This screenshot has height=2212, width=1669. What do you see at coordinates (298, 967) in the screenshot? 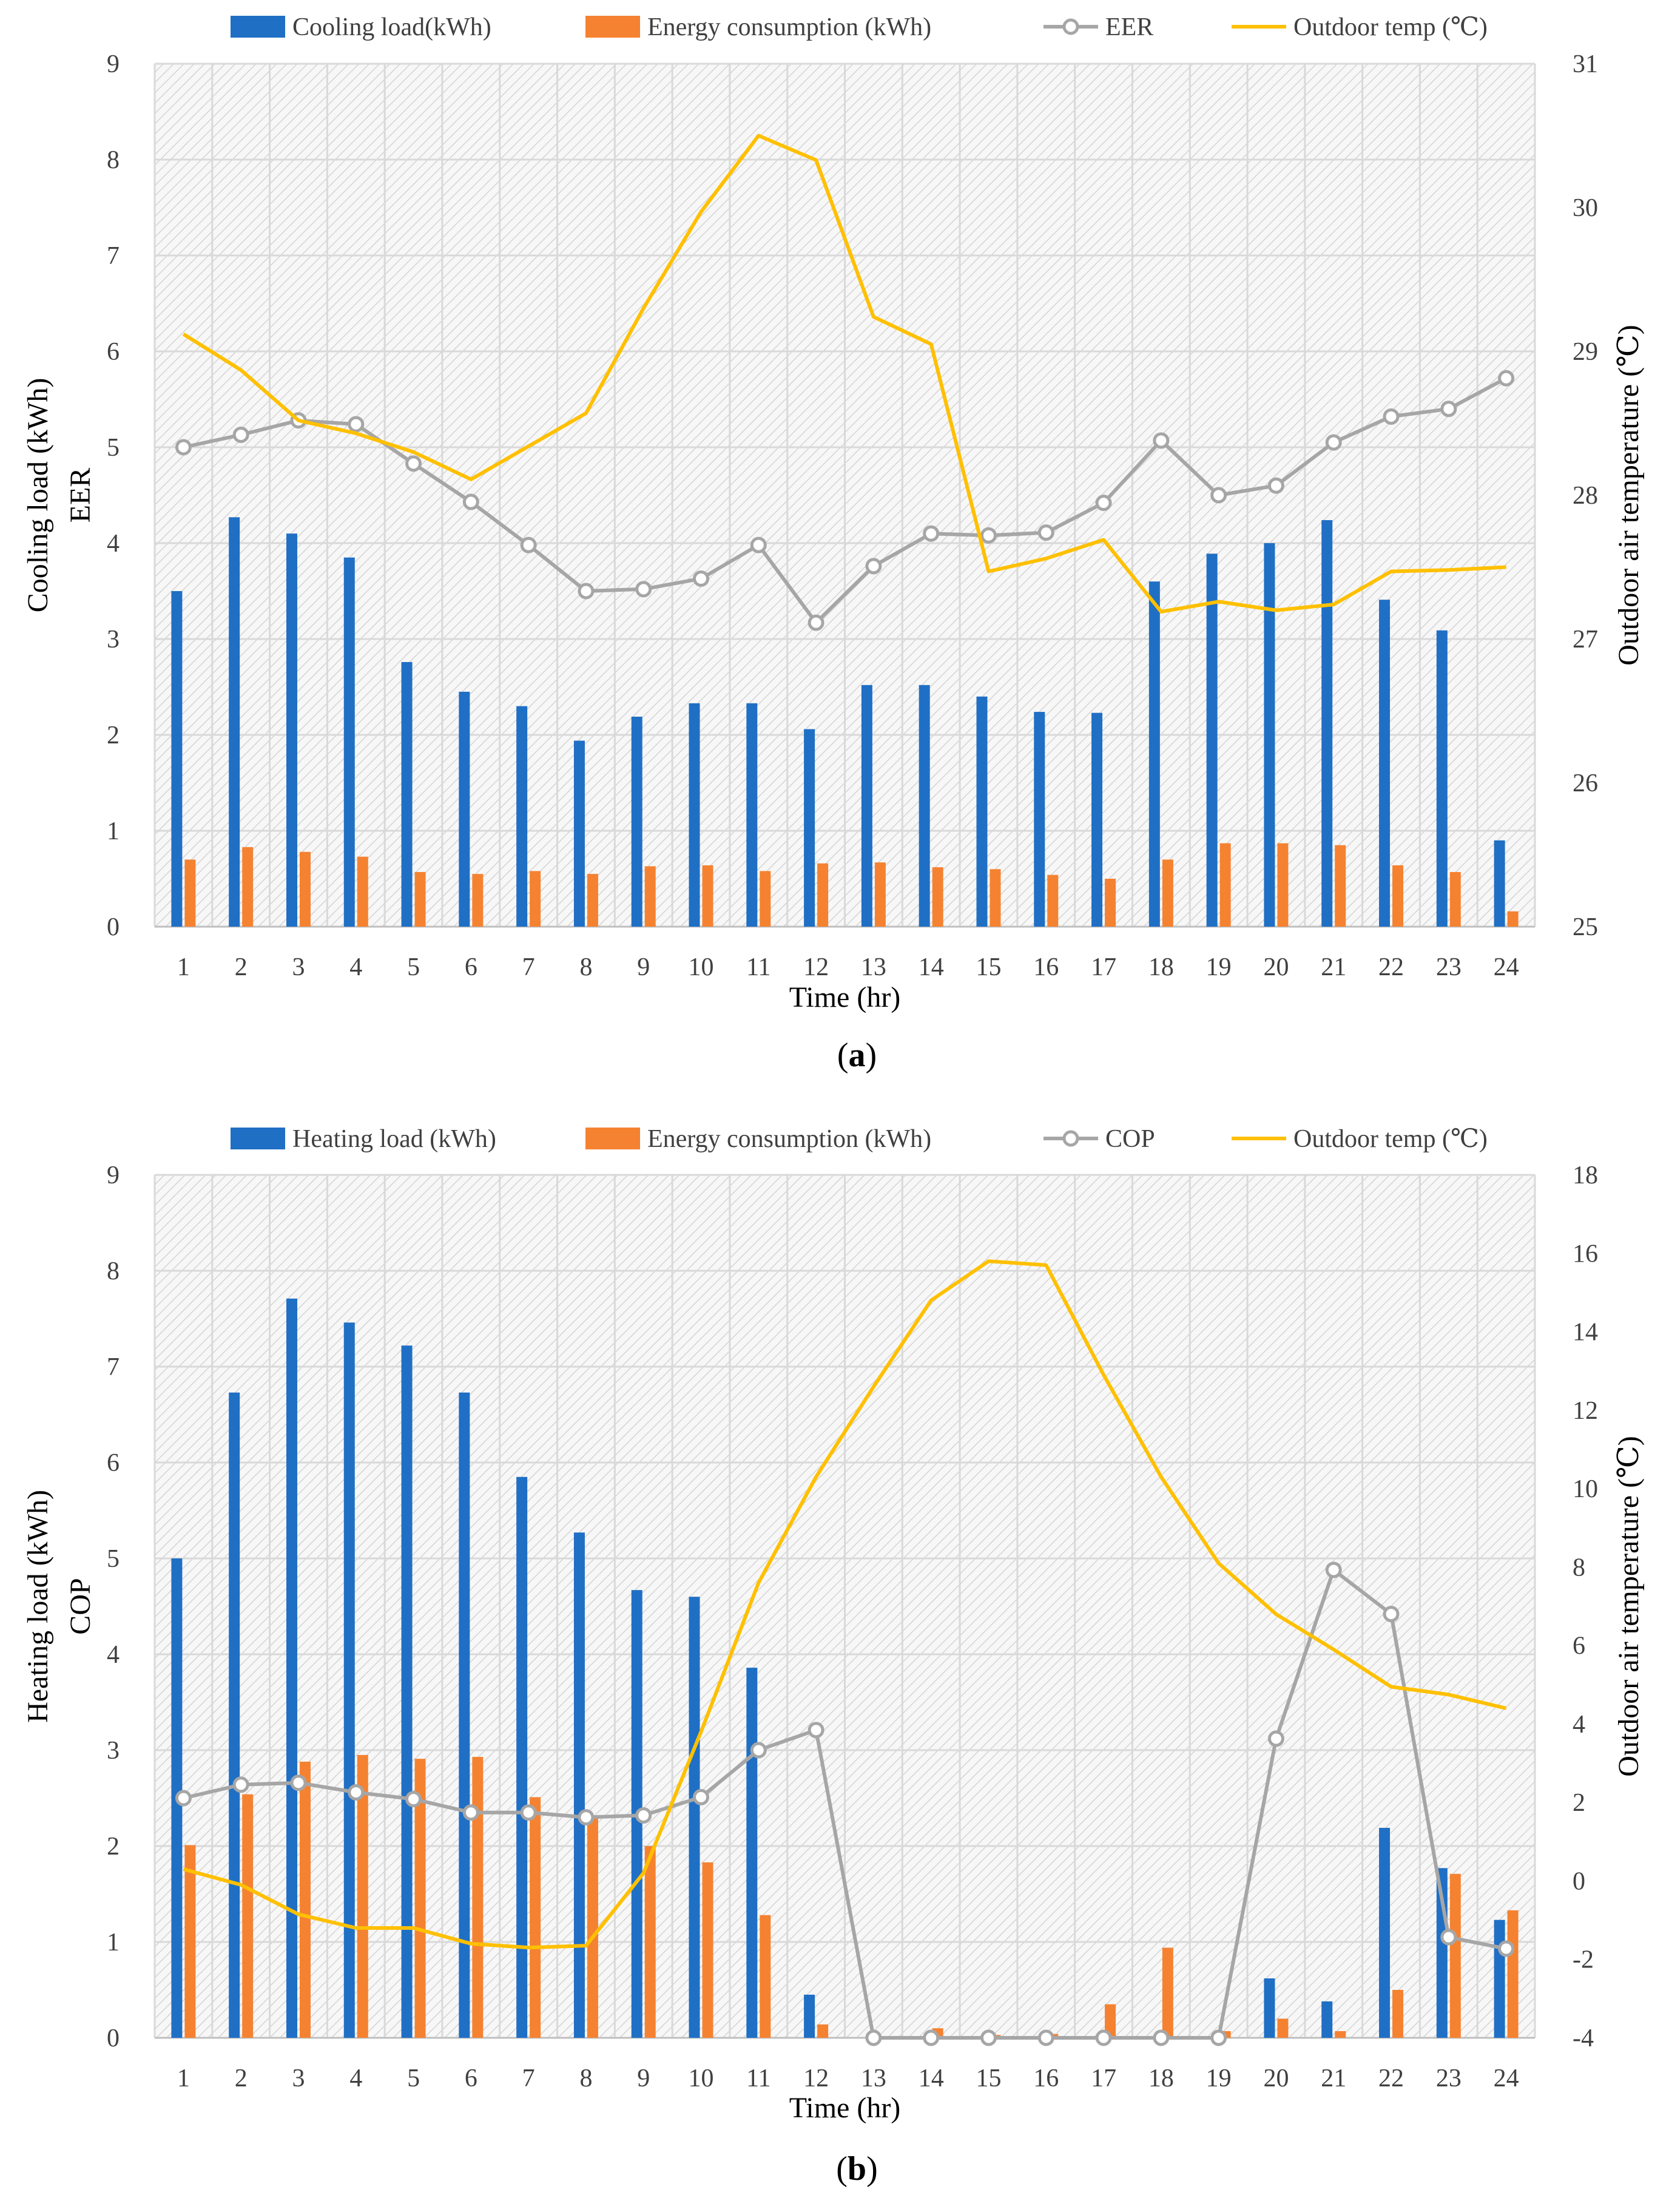
I see `x-tick-label: 3` at bounding box center [298, 967].